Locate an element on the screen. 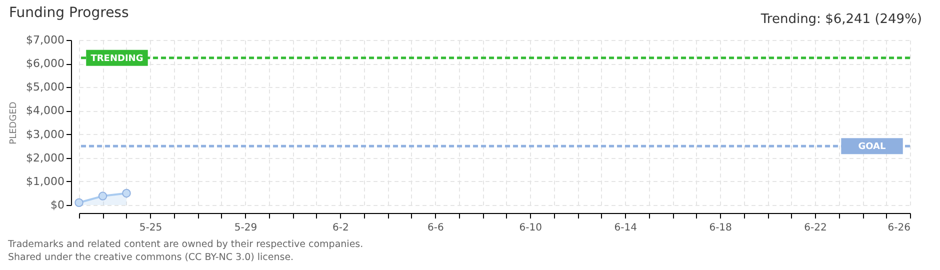  x-tick-label: 6-18 is located at coordinates (720, 228).